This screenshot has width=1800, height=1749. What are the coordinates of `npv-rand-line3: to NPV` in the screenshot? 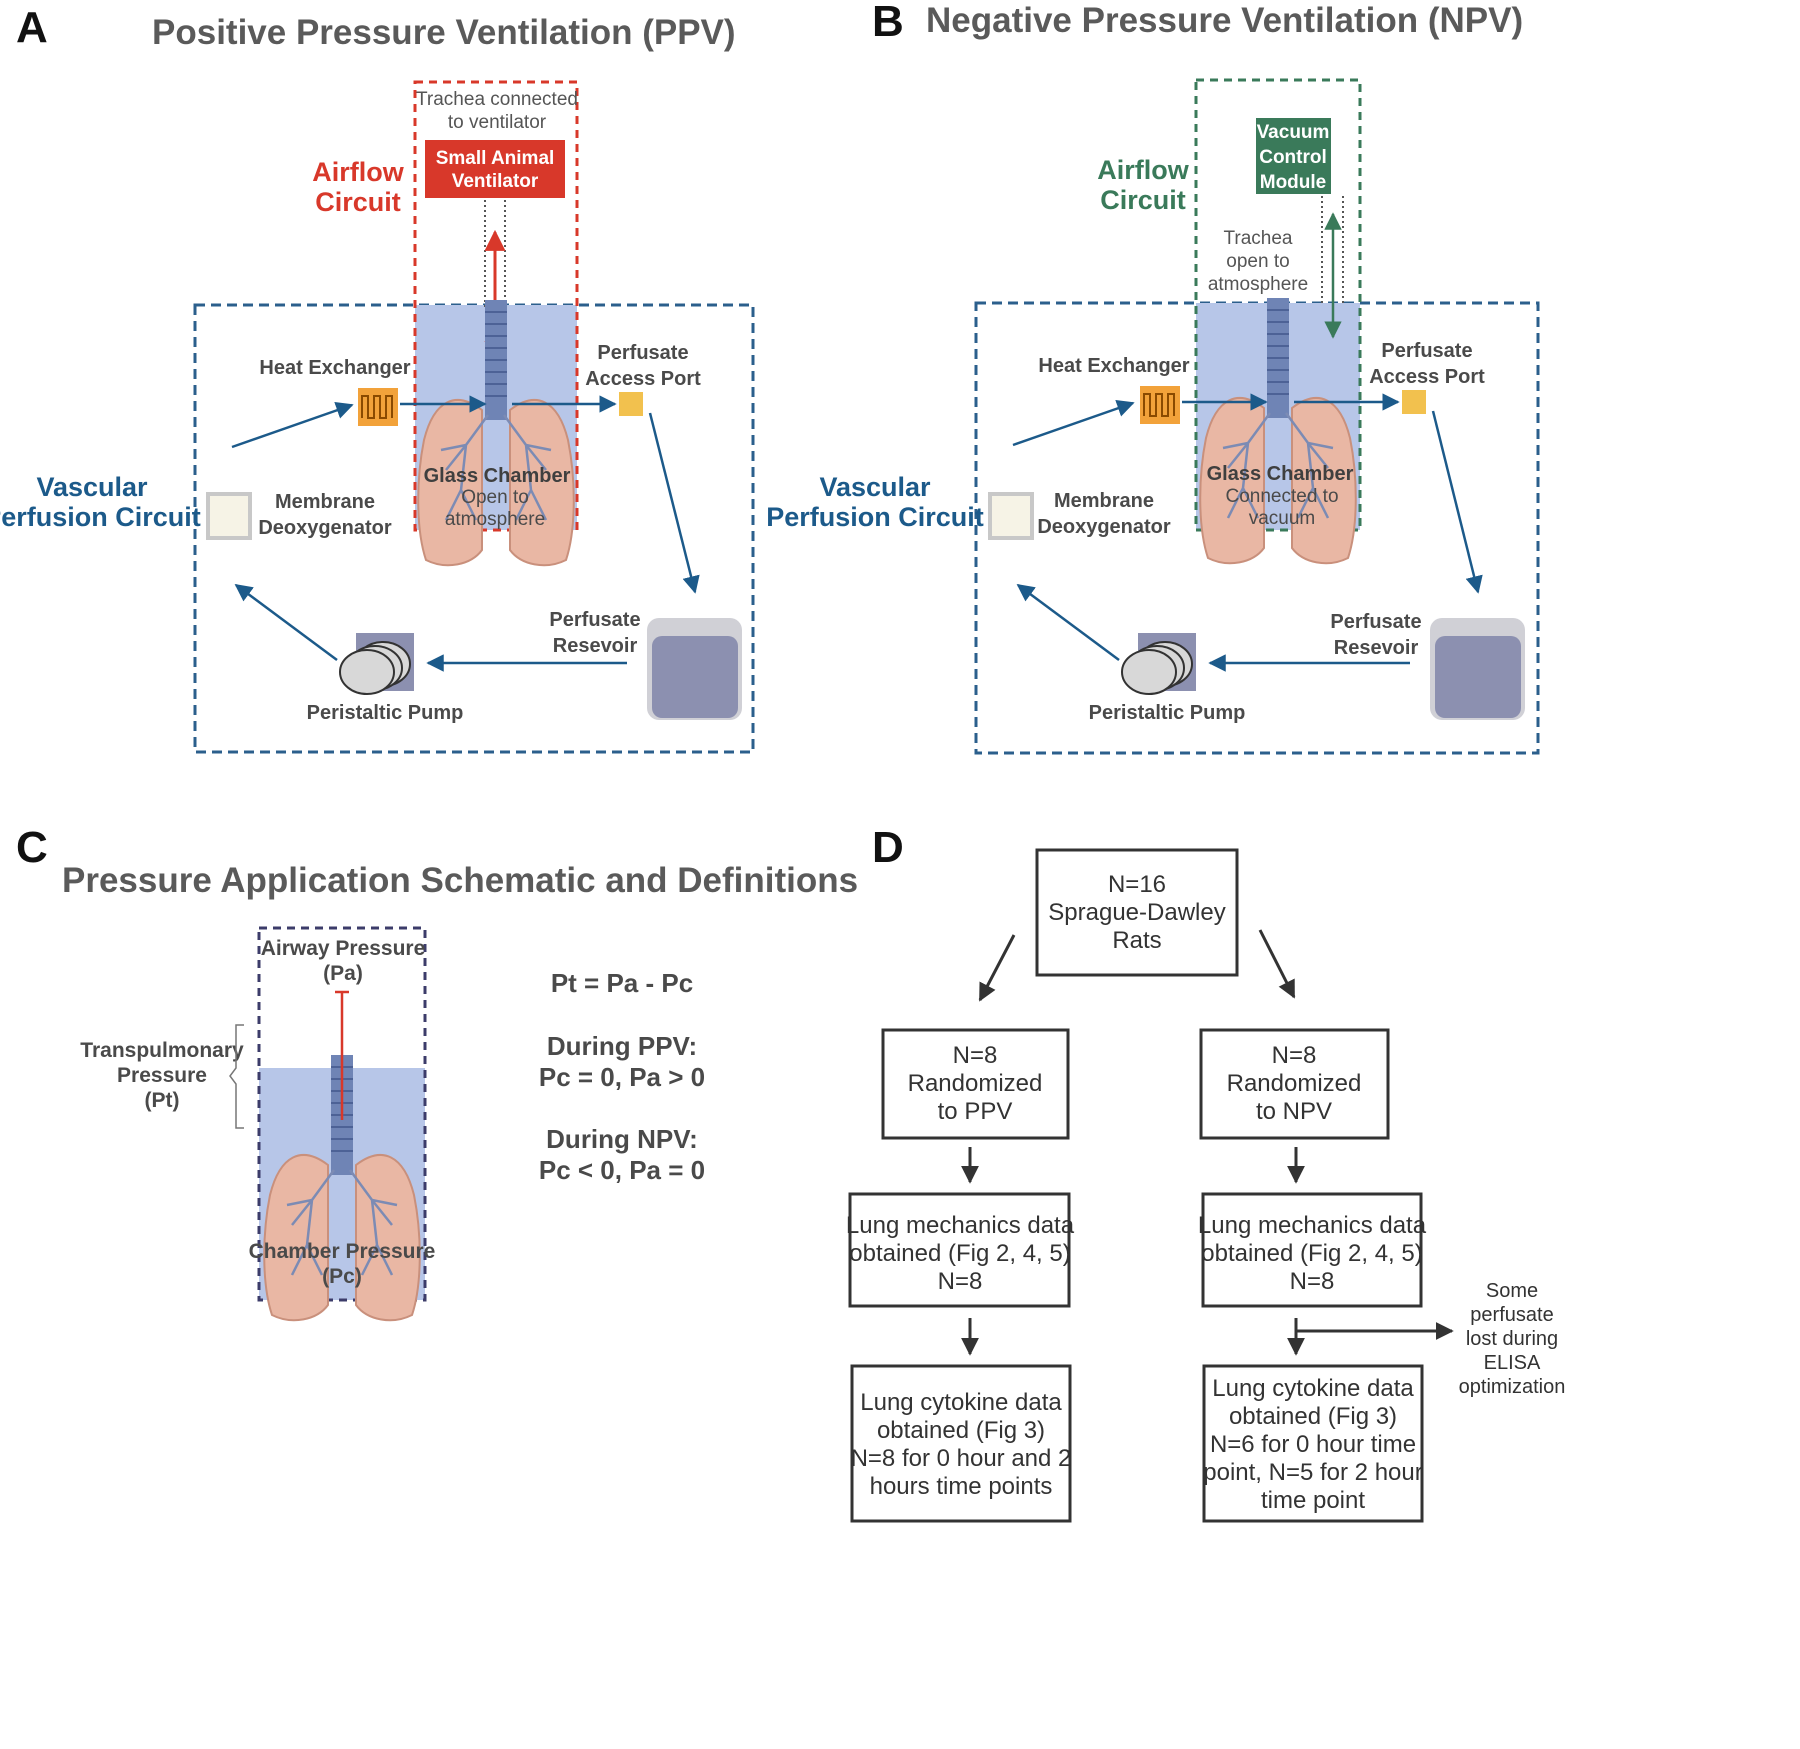 It's located at (1294, 1111).